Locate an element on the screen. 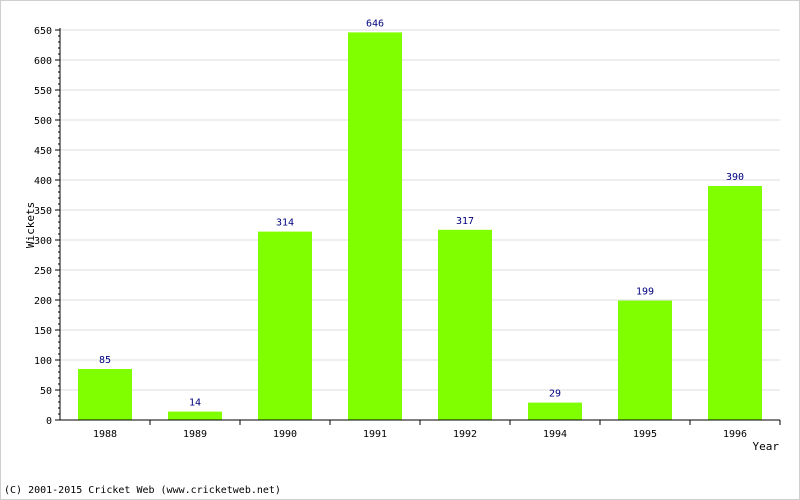 This screenshot has height=500, width=800. y-tick-label-0: 0 is located at coordinates (49, 421).